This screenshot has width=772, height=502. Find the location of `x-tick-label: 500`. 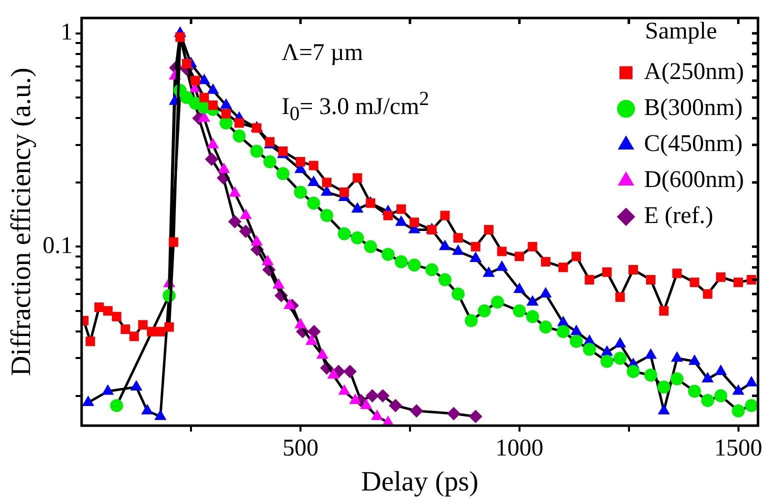

x-tick-label: 500 is located at coordinates (300, 448).